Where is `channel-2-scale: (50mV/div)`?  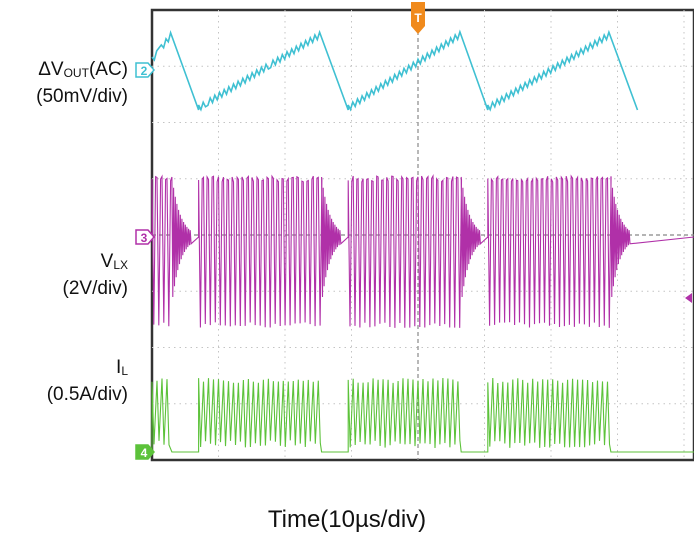
channel-2-scale: (50mV/div) is located at coordinates (82, 96).